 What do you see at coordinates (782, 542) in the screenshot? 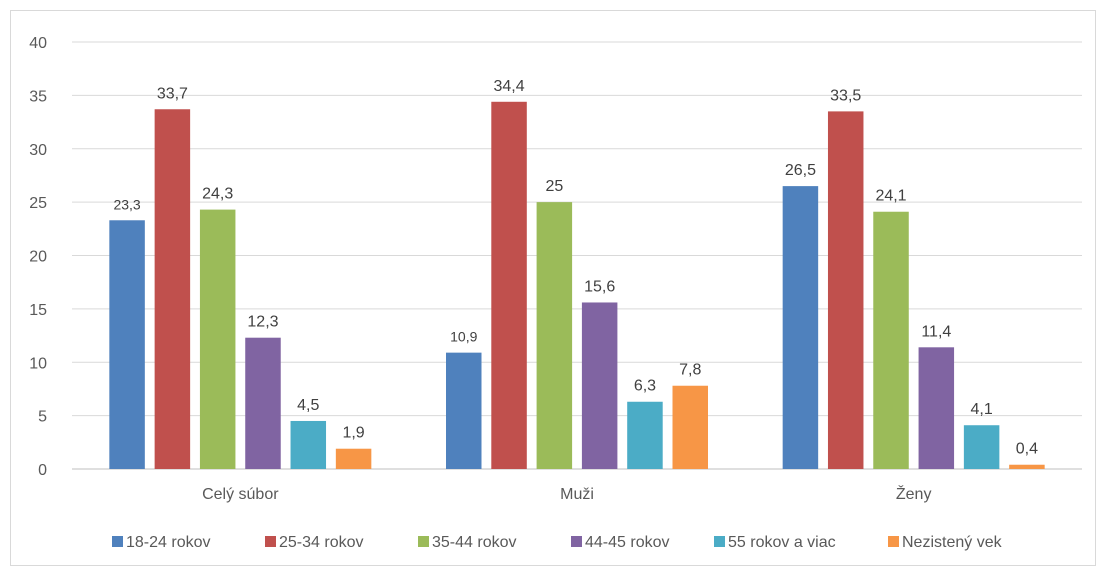
I see `legend-label: 55 rokov a viac` at bounding box center [782, 542].